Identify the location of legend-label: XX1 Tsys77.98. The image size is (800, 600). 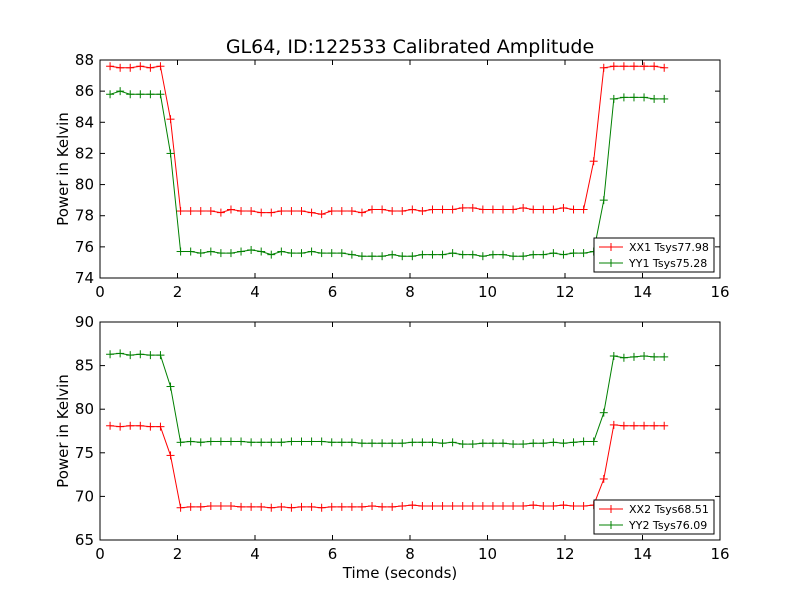
(669, 247).